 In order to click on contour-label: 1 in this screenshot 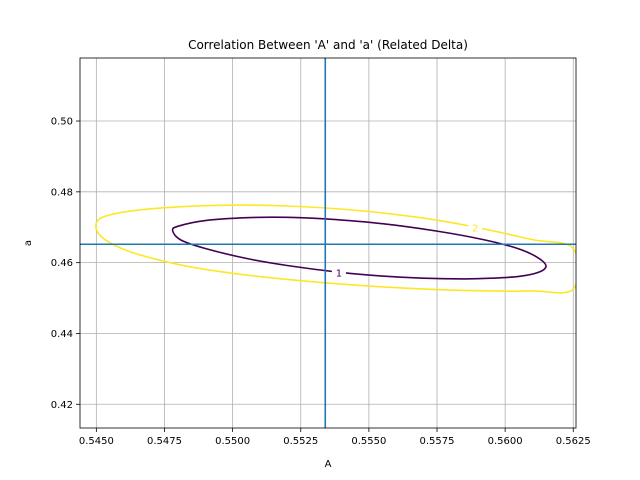, I will do `click(339, 274)`.